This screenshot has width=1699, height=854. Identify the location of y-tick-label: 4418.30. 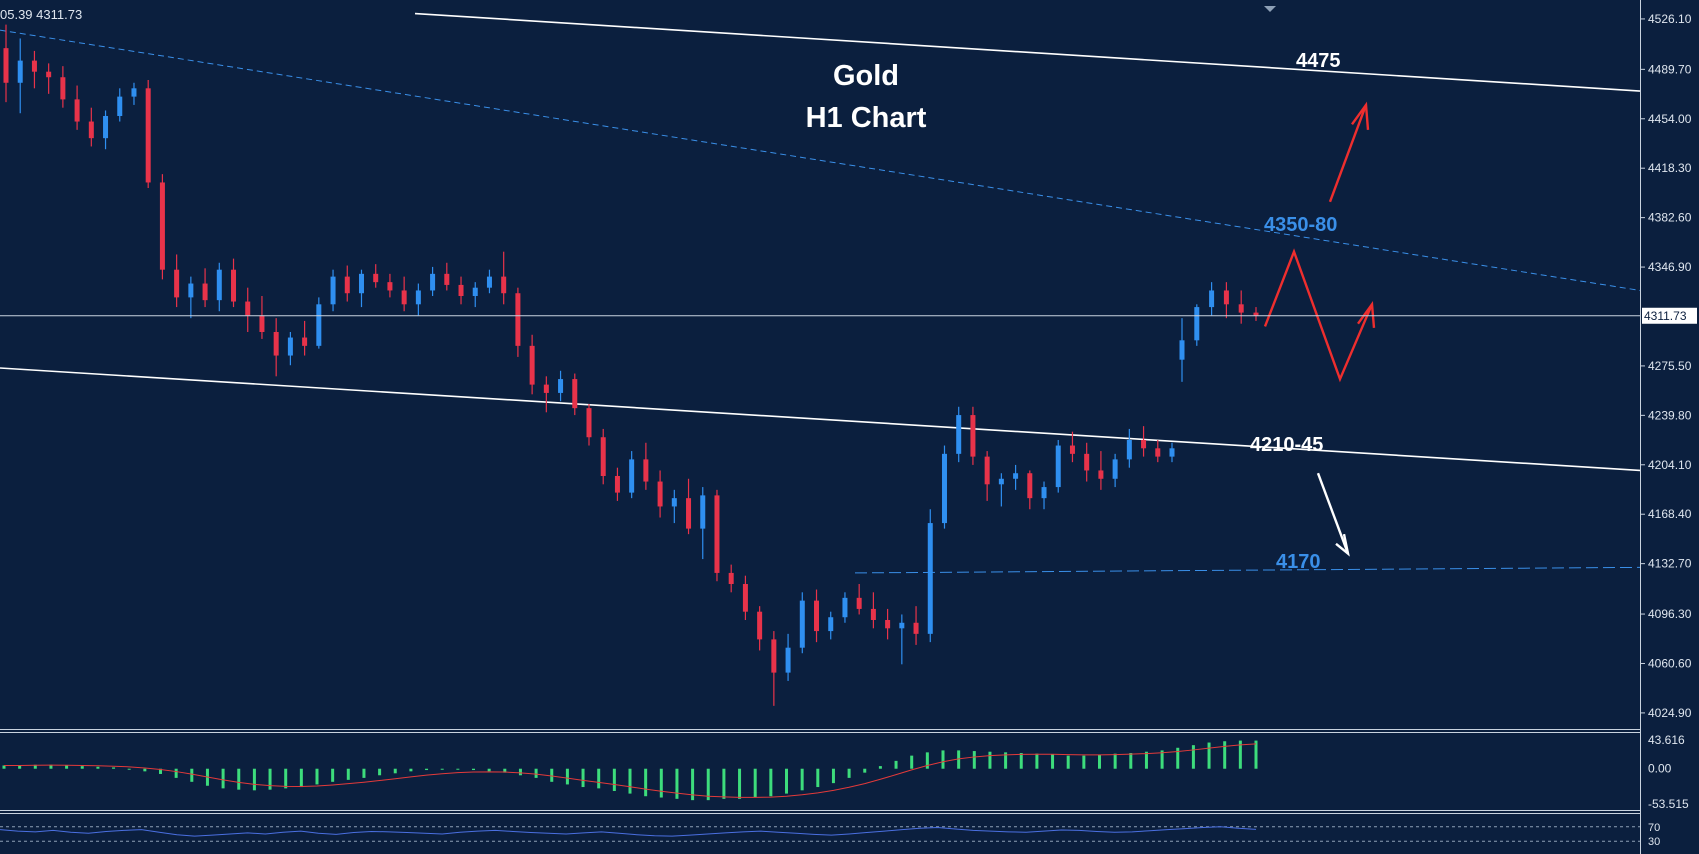
(1670, 168).